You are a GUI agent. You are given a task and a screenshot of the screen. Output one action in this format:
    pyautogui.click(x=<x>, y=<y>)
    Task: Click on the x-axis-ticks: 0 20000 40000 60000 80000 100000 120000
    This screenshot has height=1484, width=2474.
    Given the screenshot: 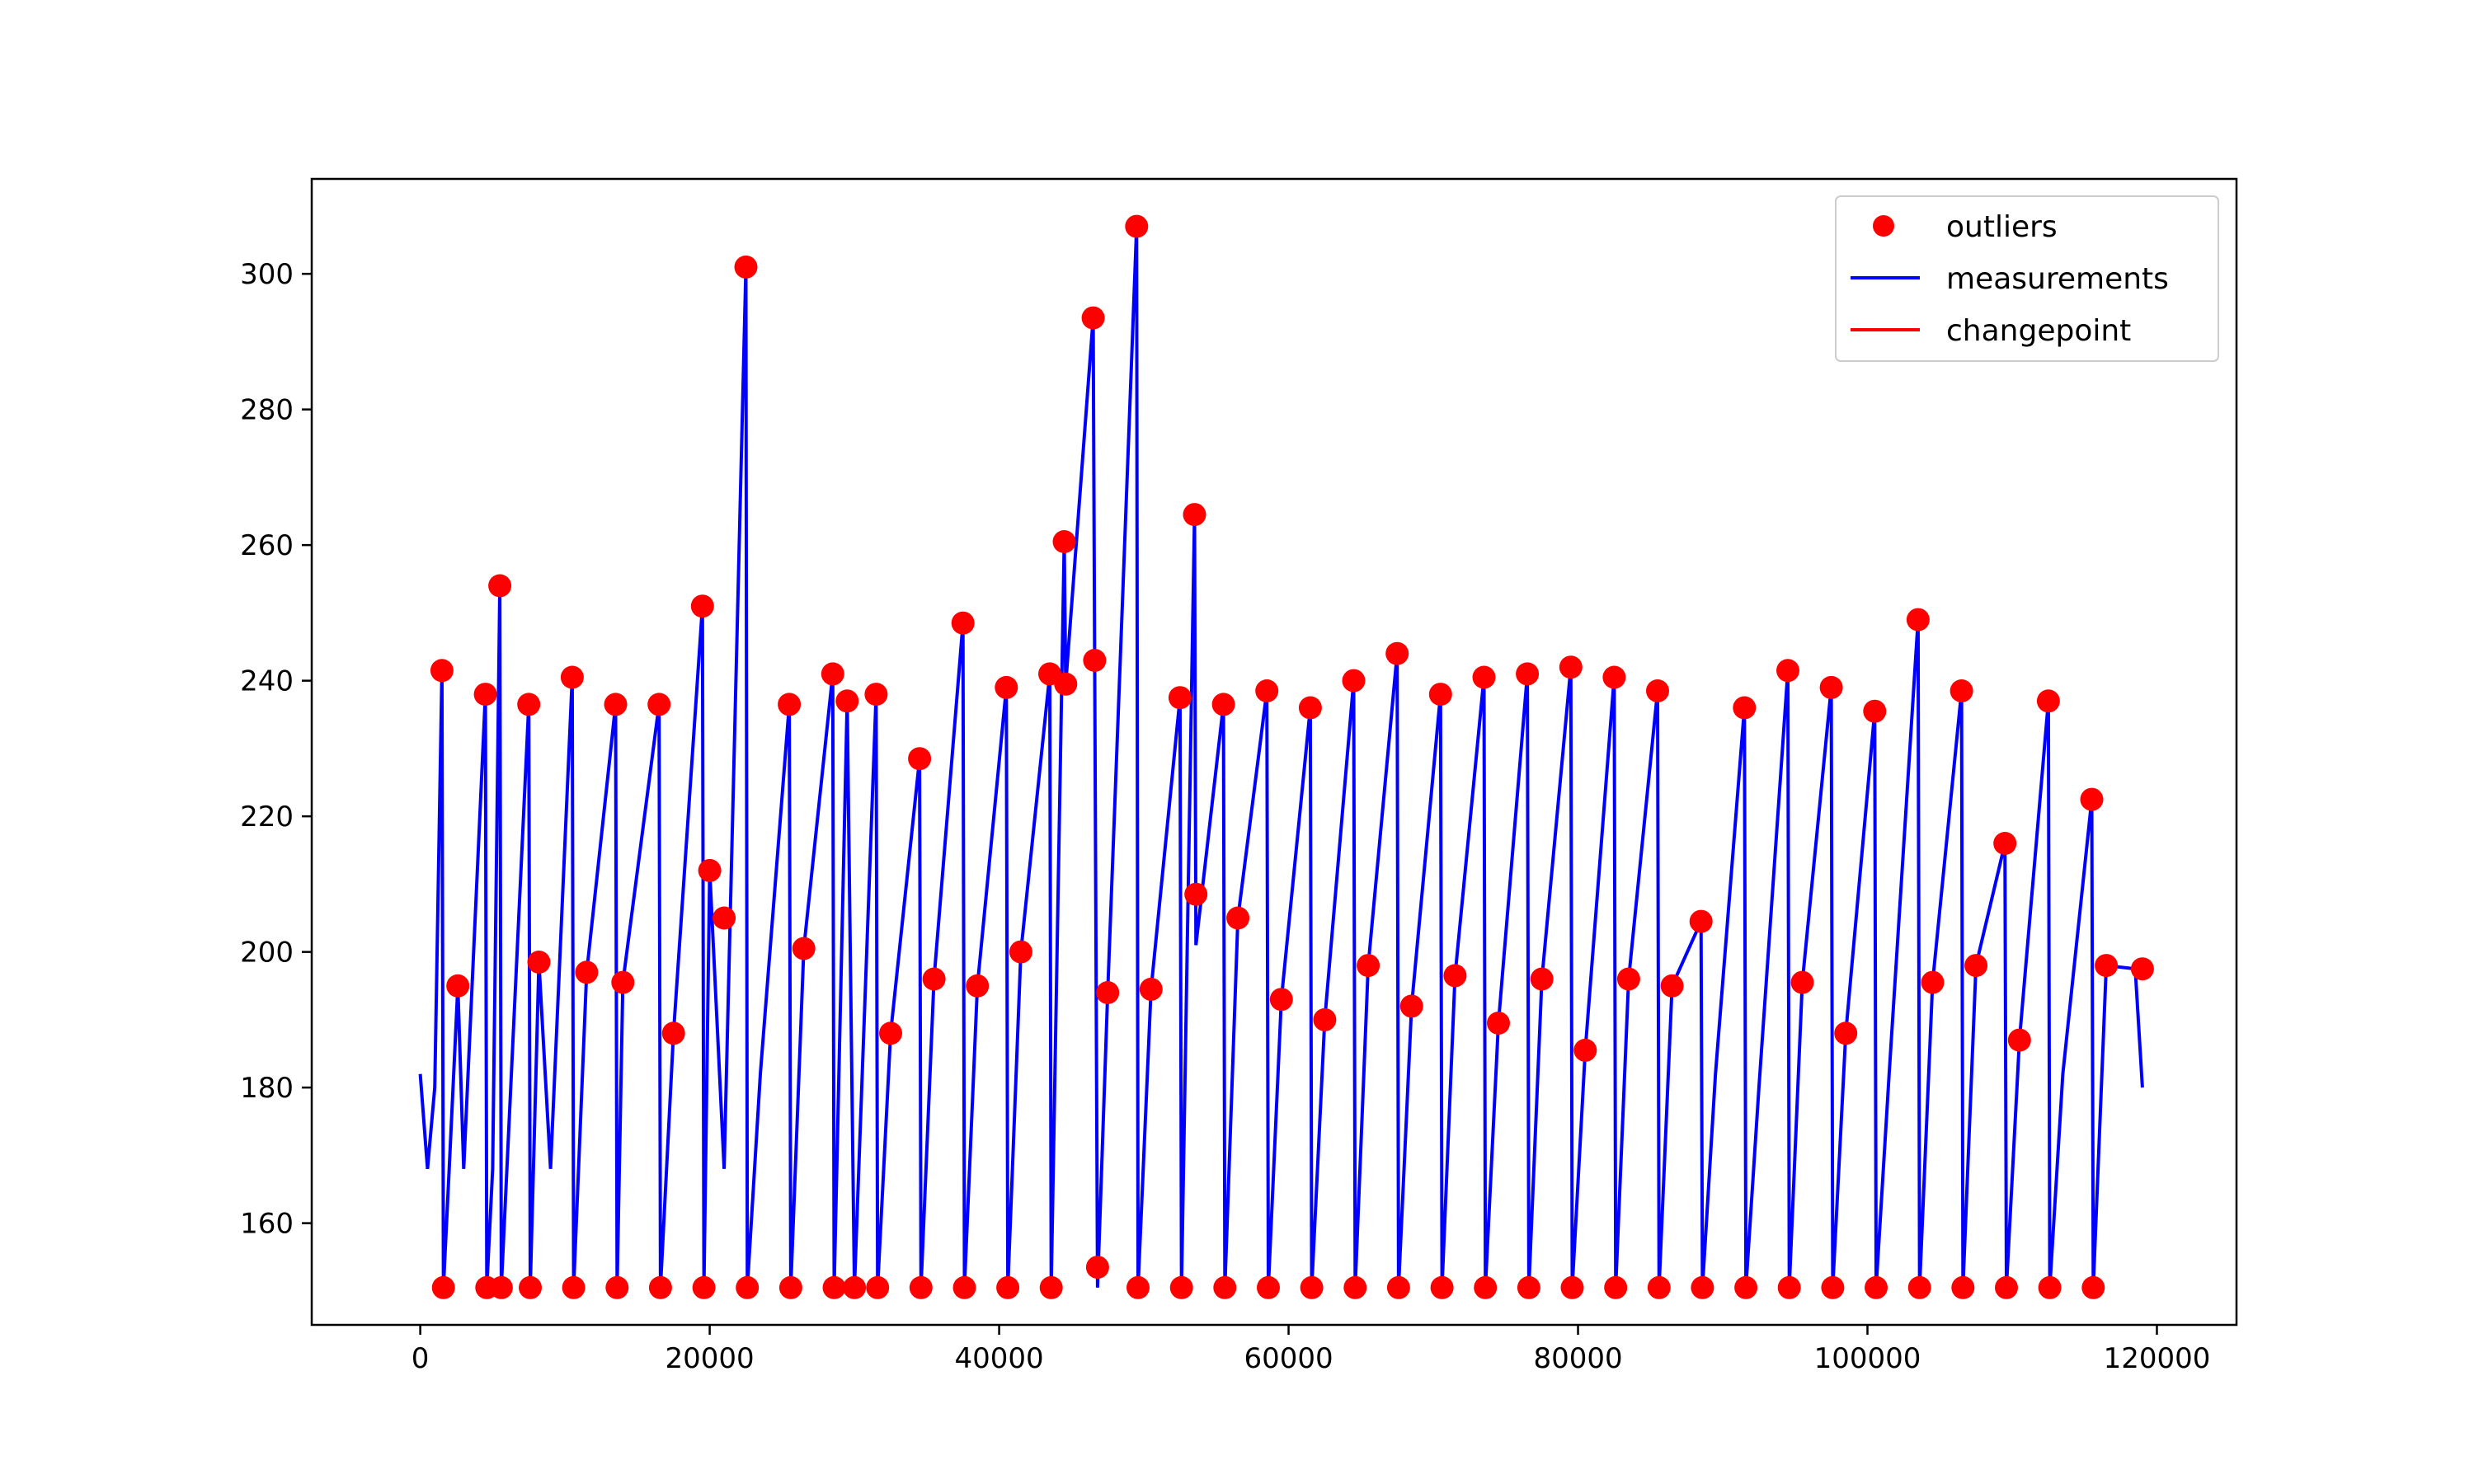 What is the action you would take?
    pyautogui.click(x=1311, y=1350)
    